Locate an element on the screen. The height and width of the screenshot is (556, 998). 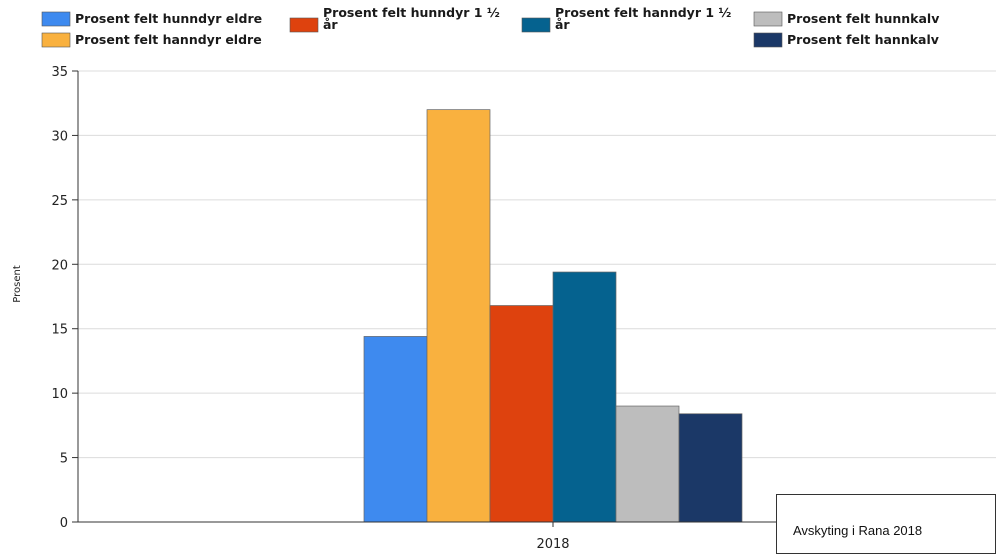
legend-label: Prosent felt hannkalv is located at coordinates (863, 39).